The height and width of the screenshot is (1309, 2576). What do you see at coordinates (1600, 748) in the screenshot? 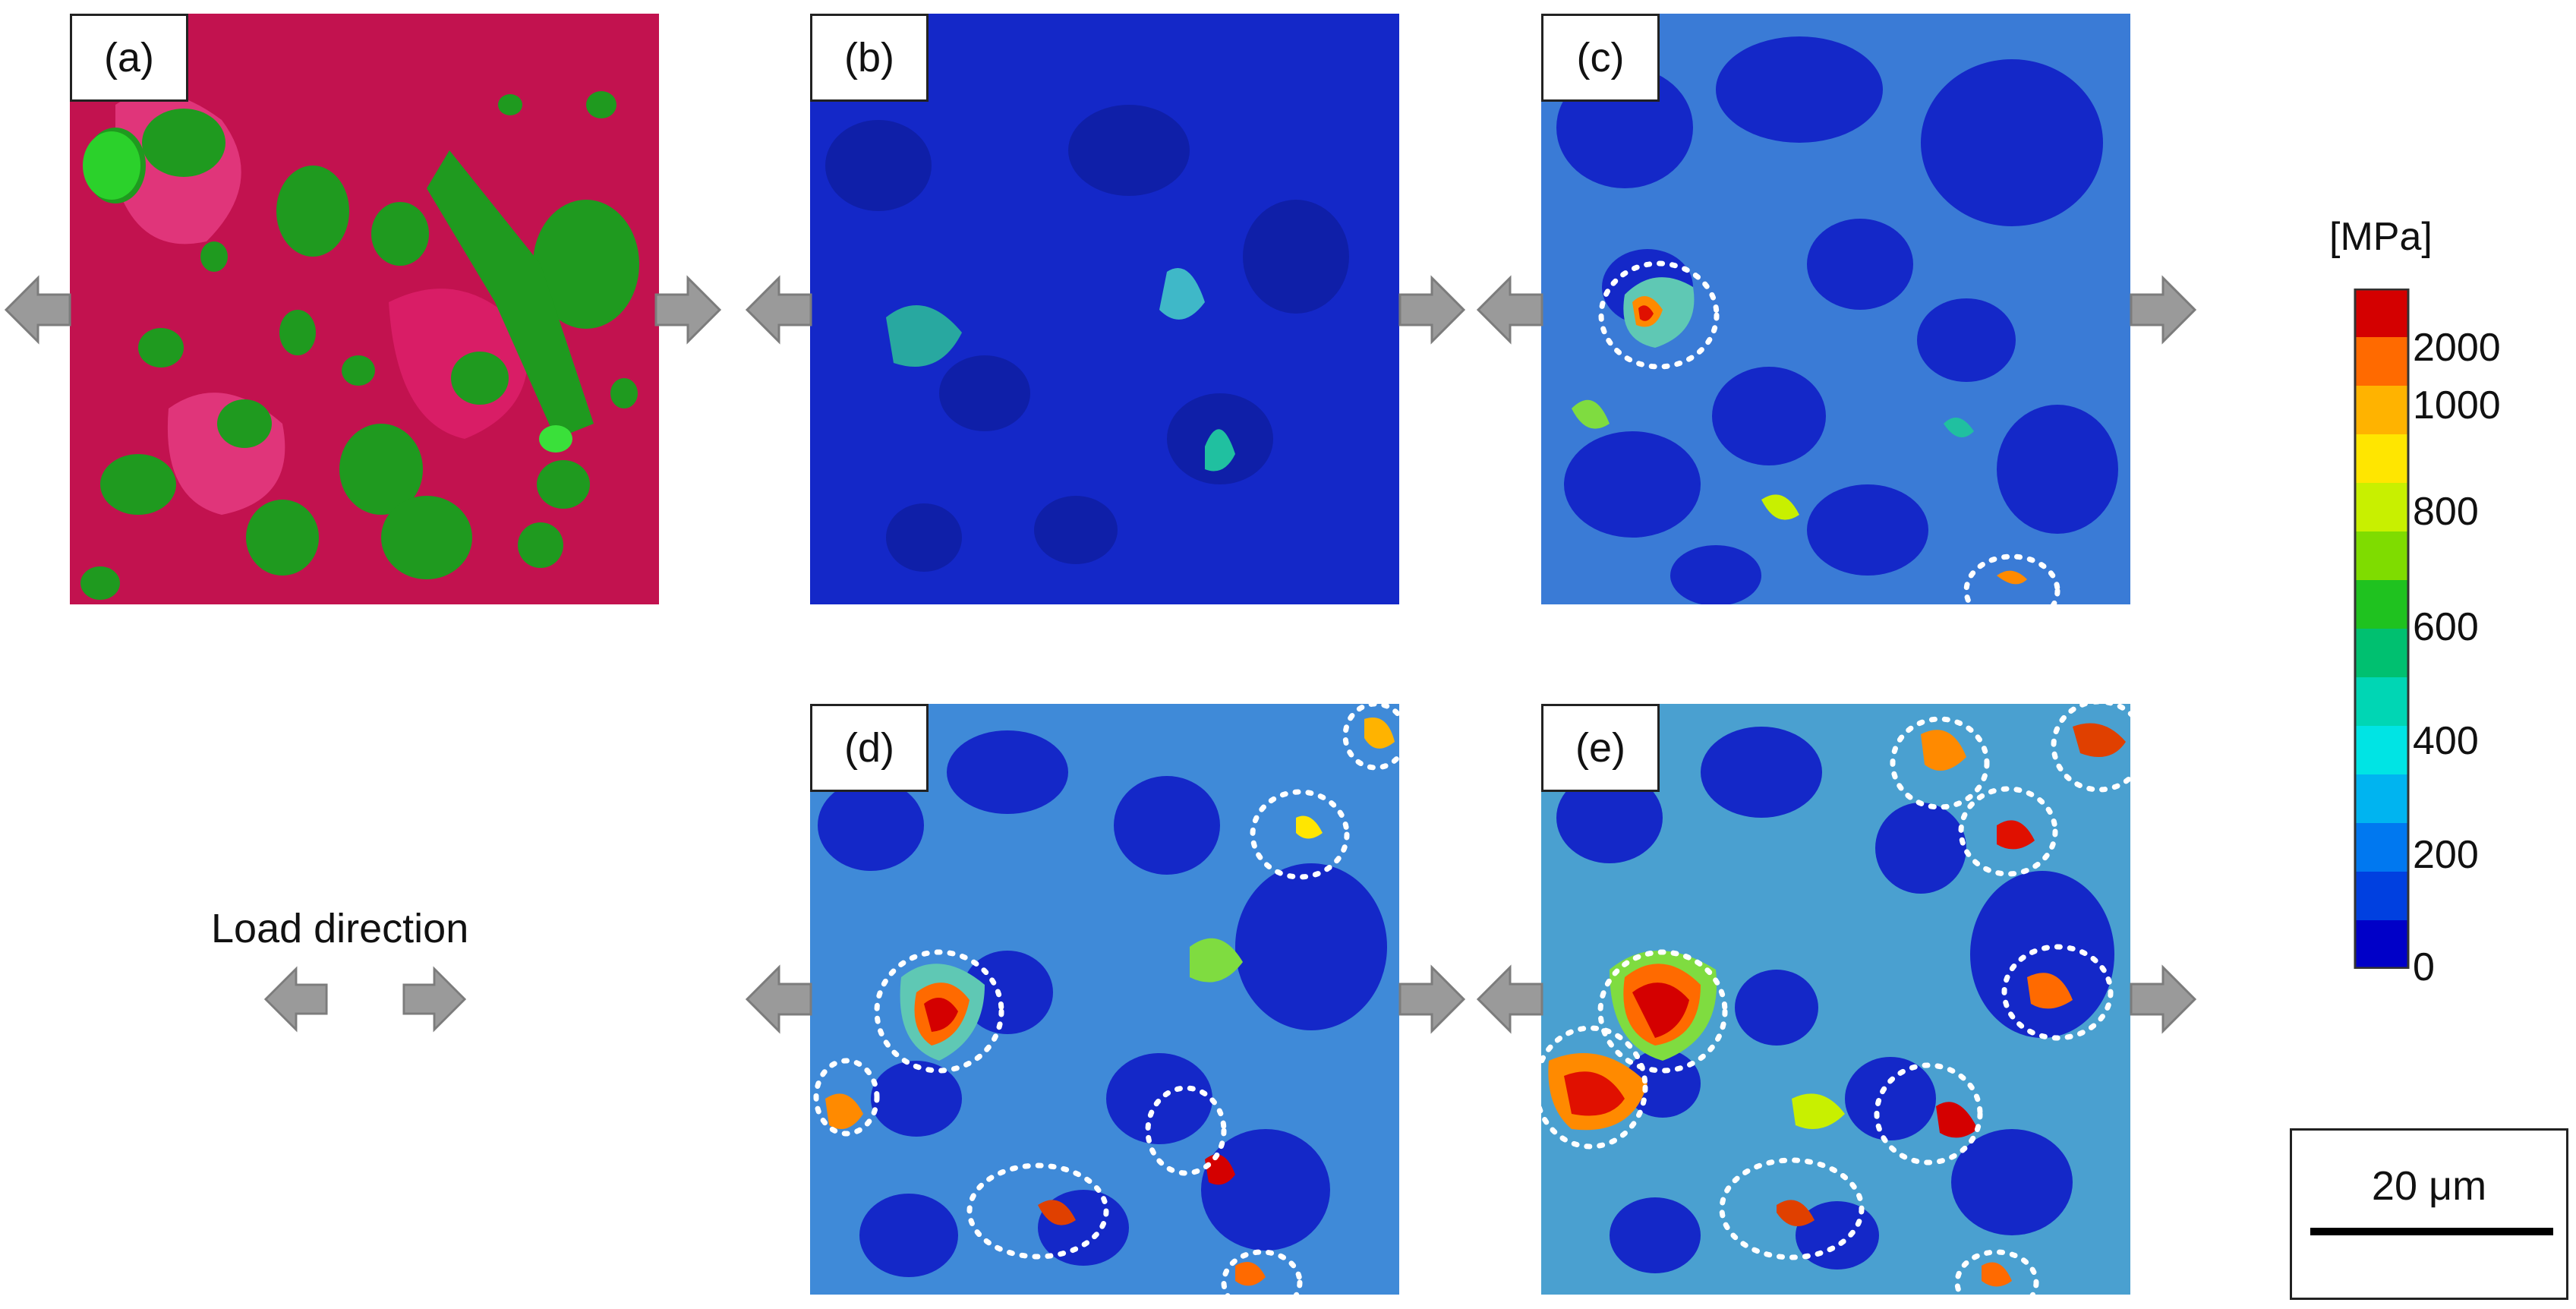
I see `panel-label-e: (e)` at bounding box center [1600, 748].